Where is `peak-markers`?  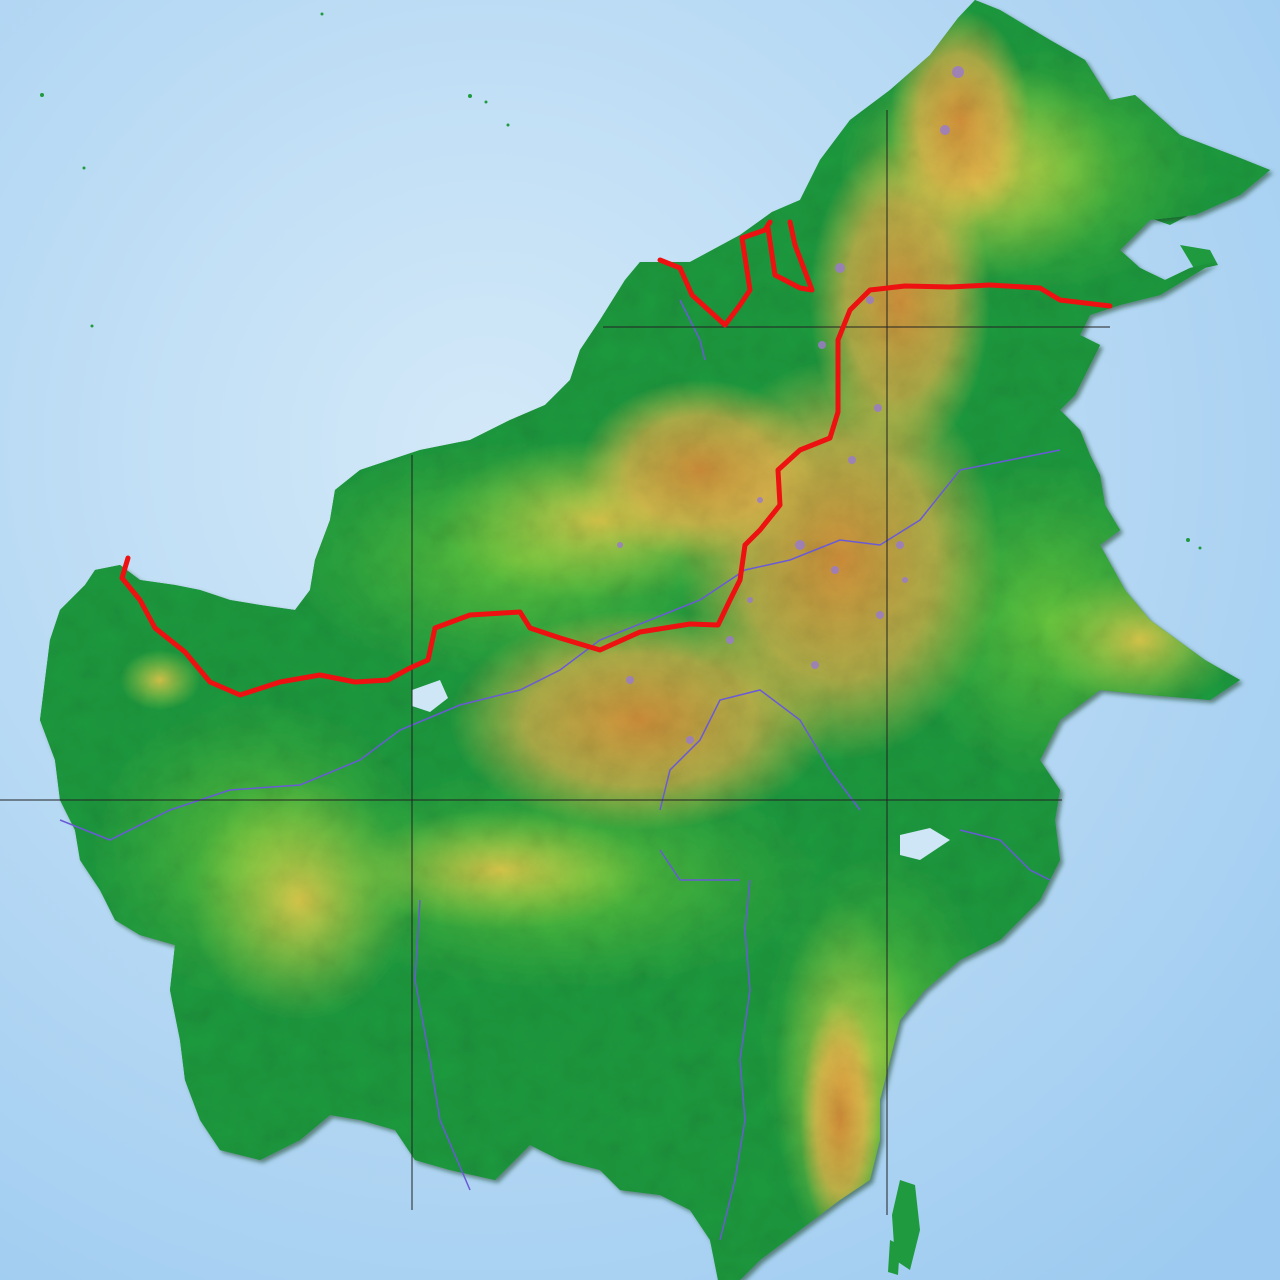 peak-markers is located at coordinates (790, 405).